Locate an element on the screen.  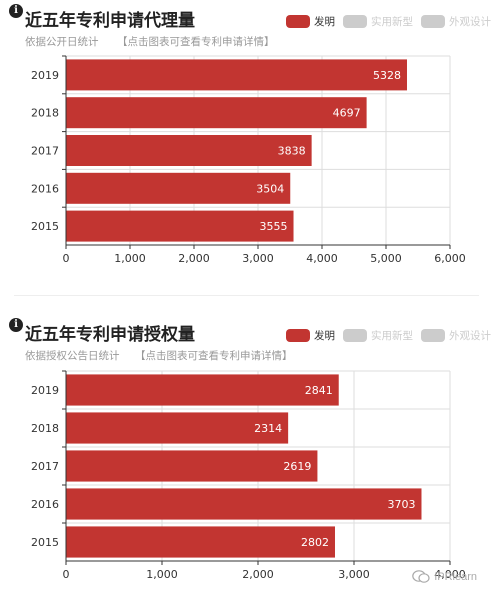
data-label: 2619 is located at coordinates (297, 466).